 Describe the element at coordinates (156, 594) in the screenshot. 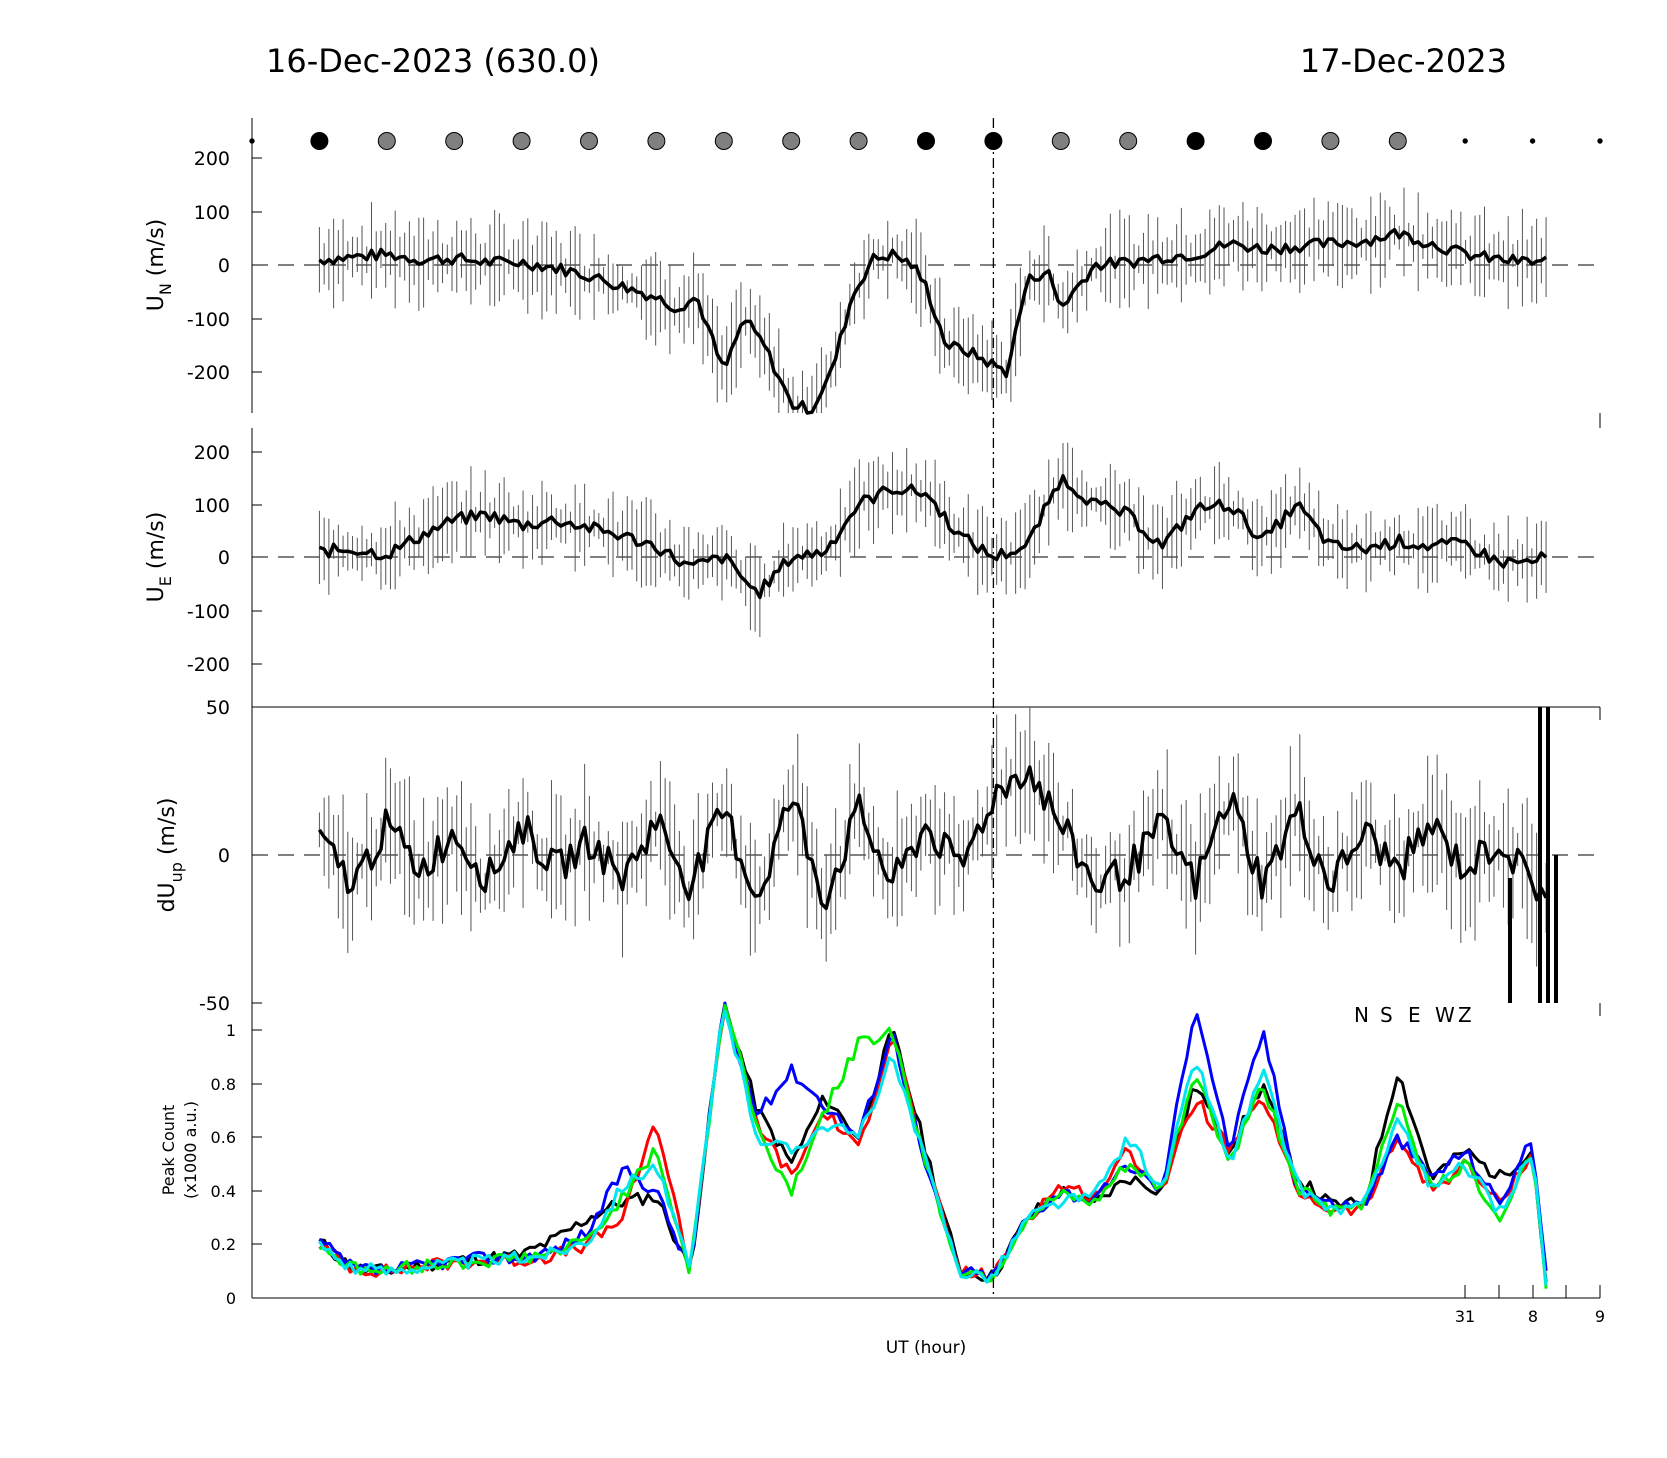

I see `ue-ylabel-main: U` at that location.